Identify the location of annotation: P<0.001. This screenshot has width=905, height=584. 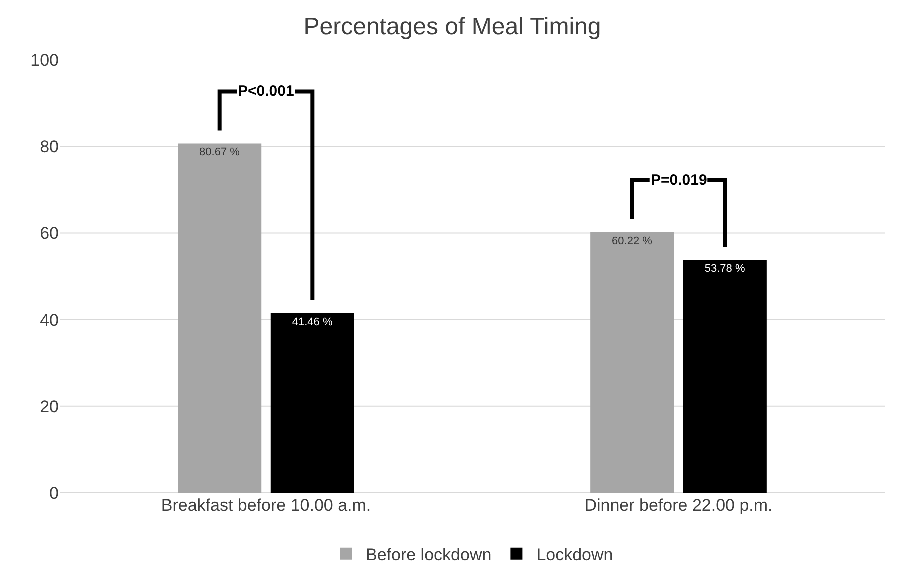
(266, 91).